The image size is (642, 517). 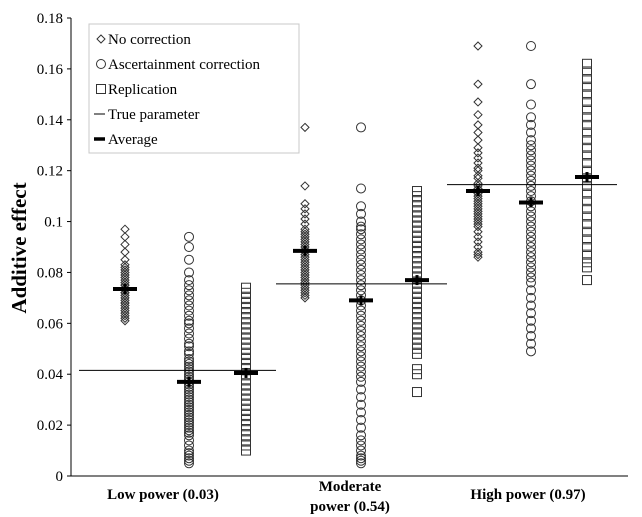 What do you see at coordinates (50, 121) in the screenshot?
I see `y-tick-label: 0.14` at bounding box center [50, 121].